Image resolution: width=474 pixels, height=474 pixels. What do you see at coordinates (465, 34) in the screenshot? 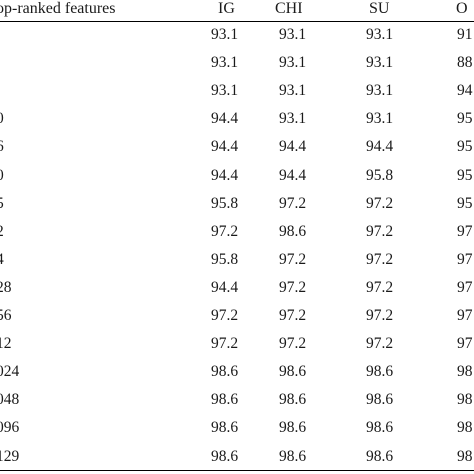
I see `cell-o: 91` at bounding box center [465, 34].